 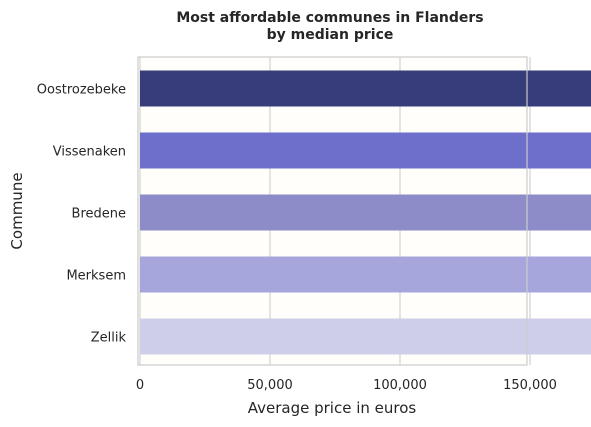 I want to click on chart-title-line-1: Most affordable communes in Flanders, so click(x=329, y=18).